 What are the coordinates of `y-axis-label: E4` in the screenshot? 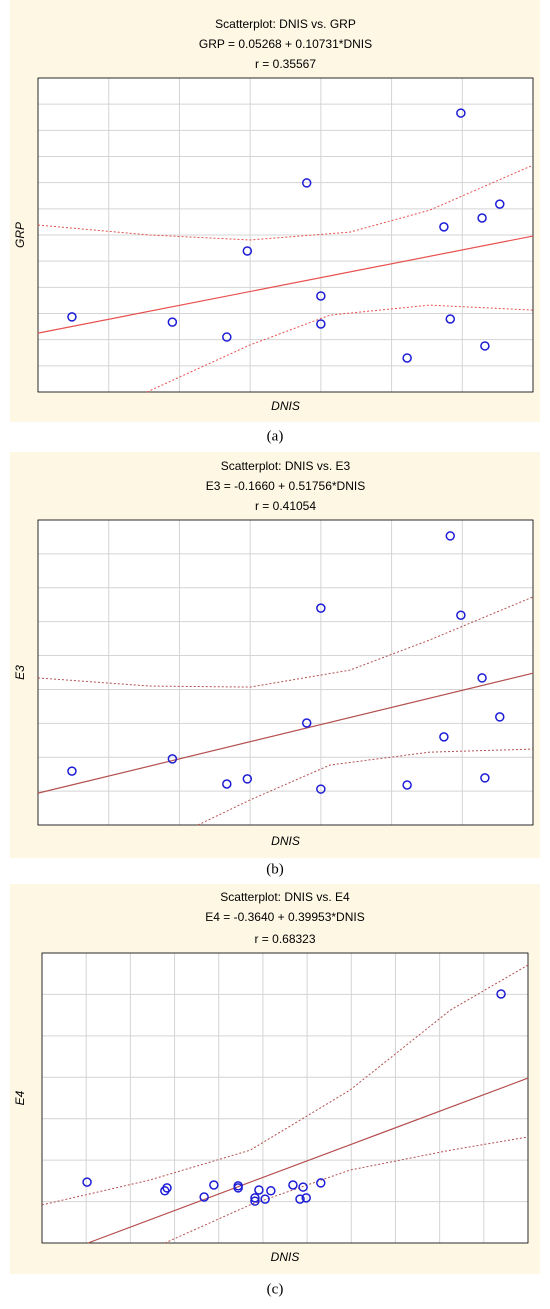 It's located at (20, 1097).